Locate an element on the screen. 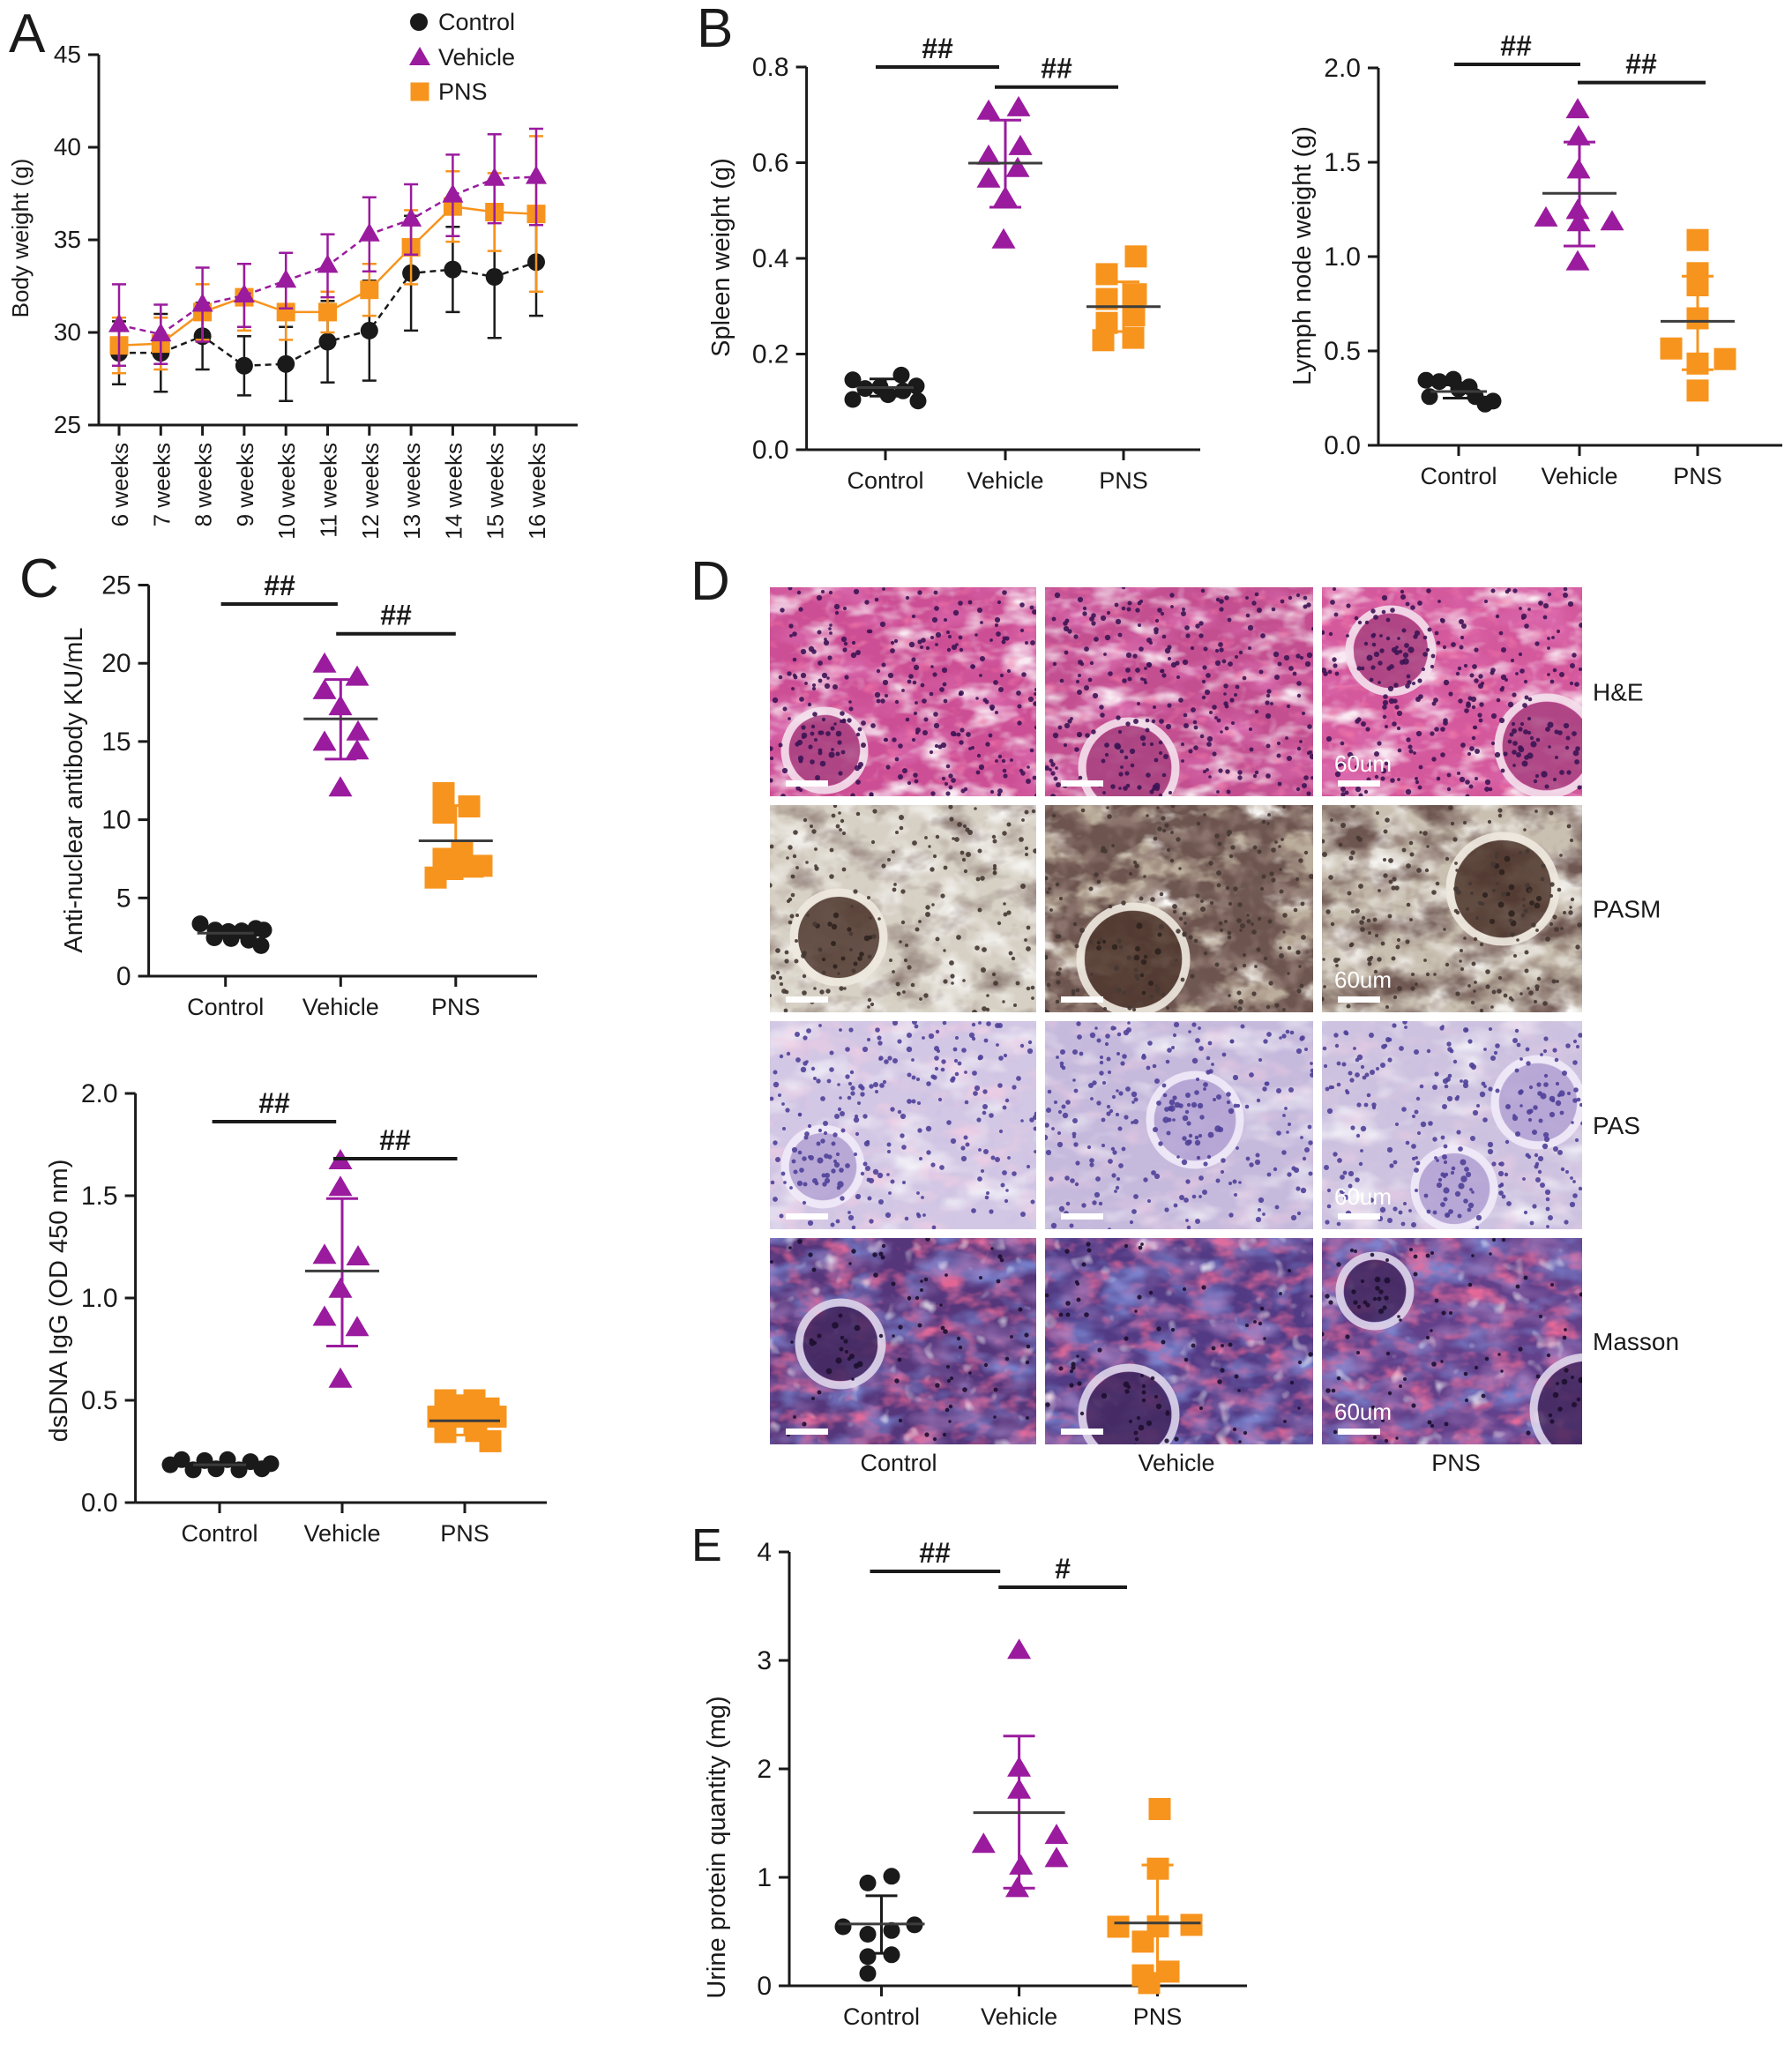 The width and height of the screenshot is (1792, 2059). svg-text: 4 is located at coordinates (764, 1552).